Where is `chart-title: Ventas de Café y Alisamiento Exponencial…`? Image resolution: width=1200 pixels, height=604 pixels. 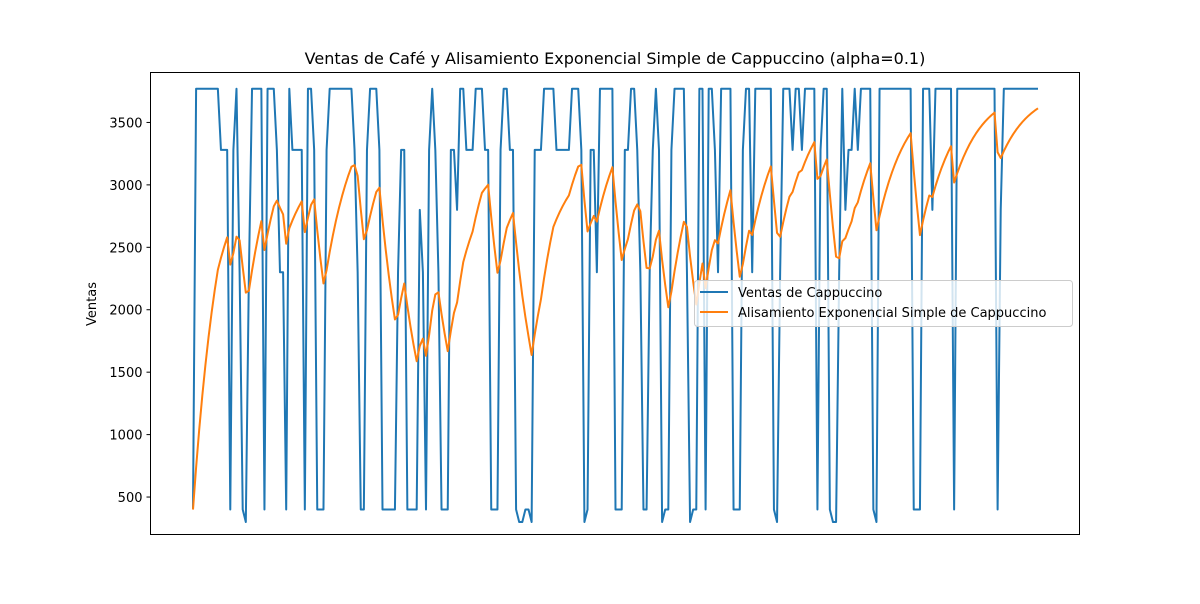 chart-title: Ventas de Café y Alisamiento Exponencial… is located at coordinates (615, 58).